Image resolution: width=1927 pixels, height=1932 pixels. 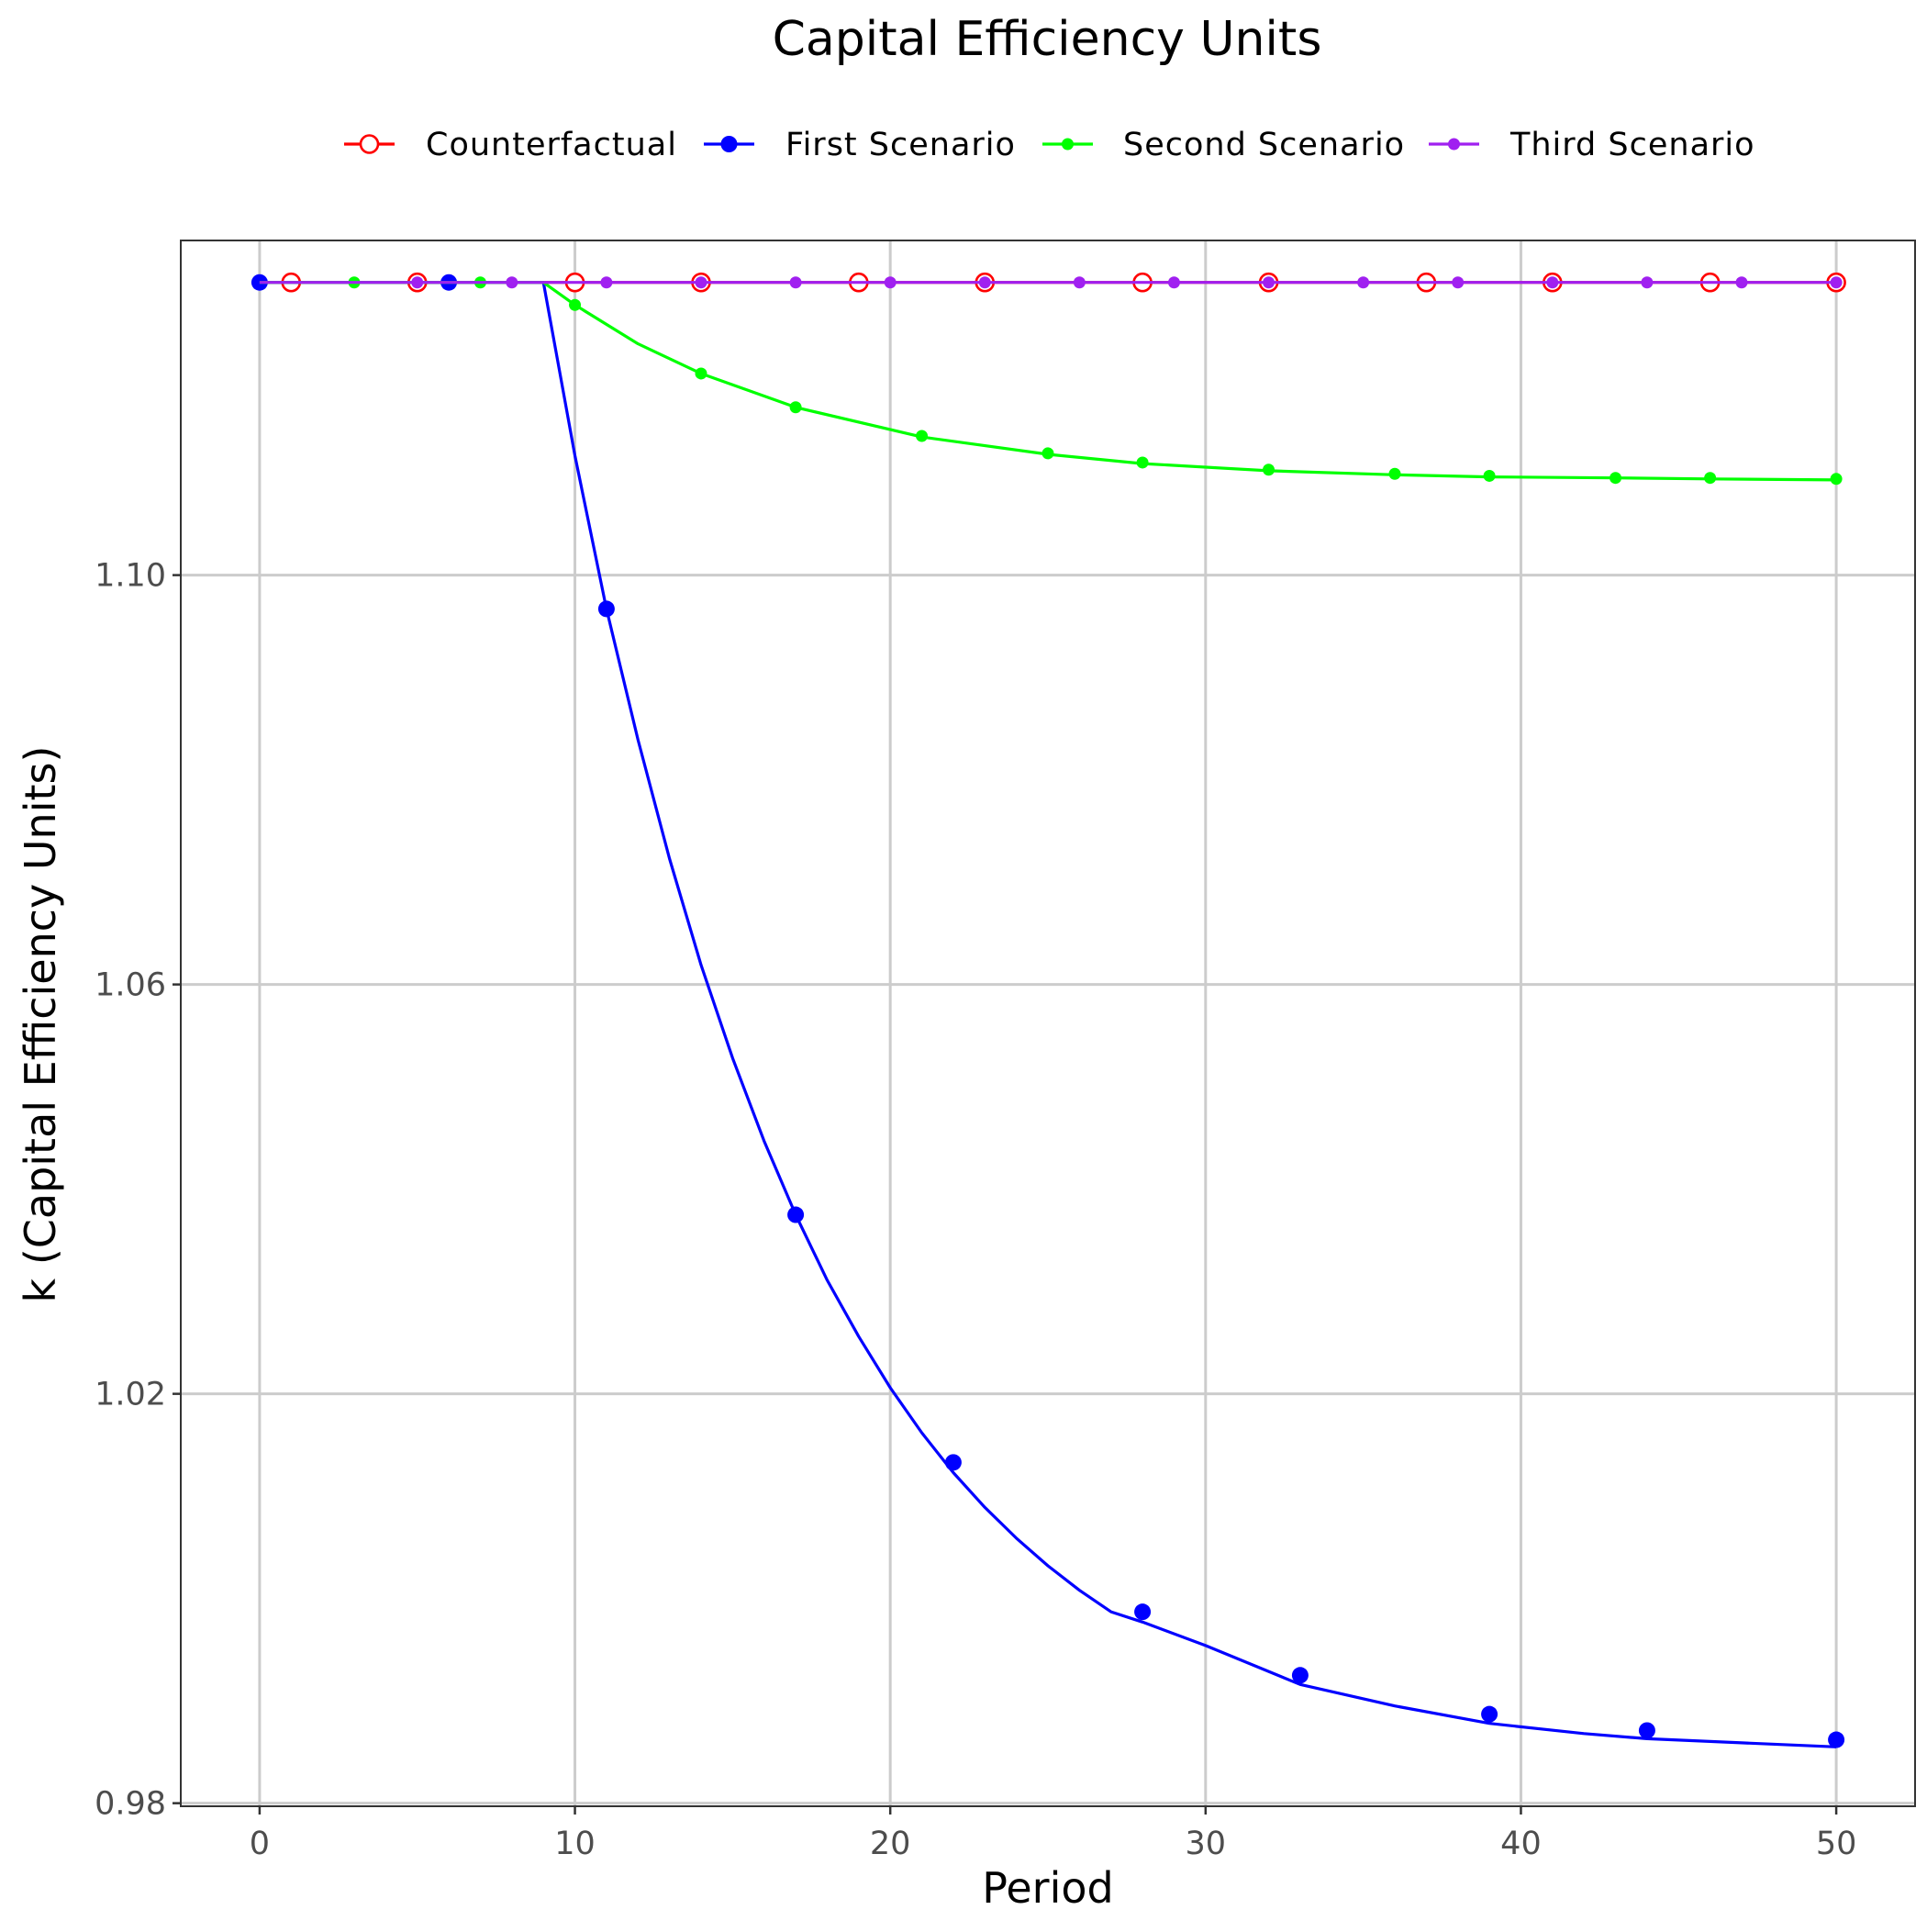 What do you see at coordinates (1051, 282) in the screenshot?
I see `series-third-scenario` at bounding box center [1051, 282].